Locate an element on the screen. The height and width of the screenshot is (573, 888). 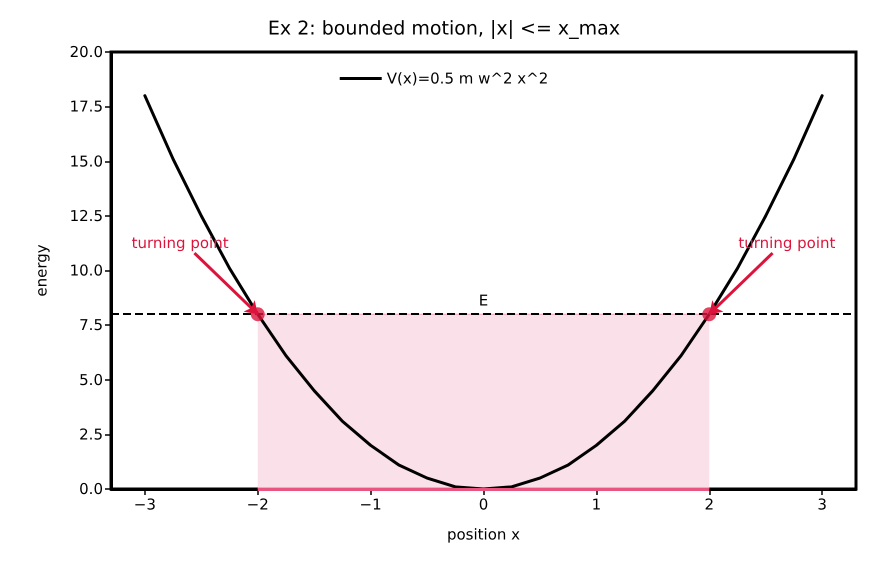
x-tick-label: −2 is located at coordinates (257, 505).